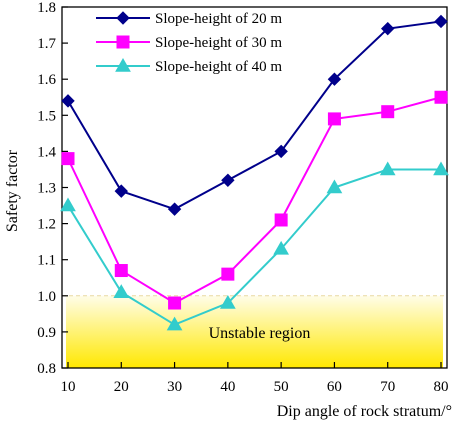 The height and width of the screenshot is (425, 457). Describe the element at coordinates (218, 67) in the screenshot. I see `legend-label: Slope-height of 40 m` at that location.